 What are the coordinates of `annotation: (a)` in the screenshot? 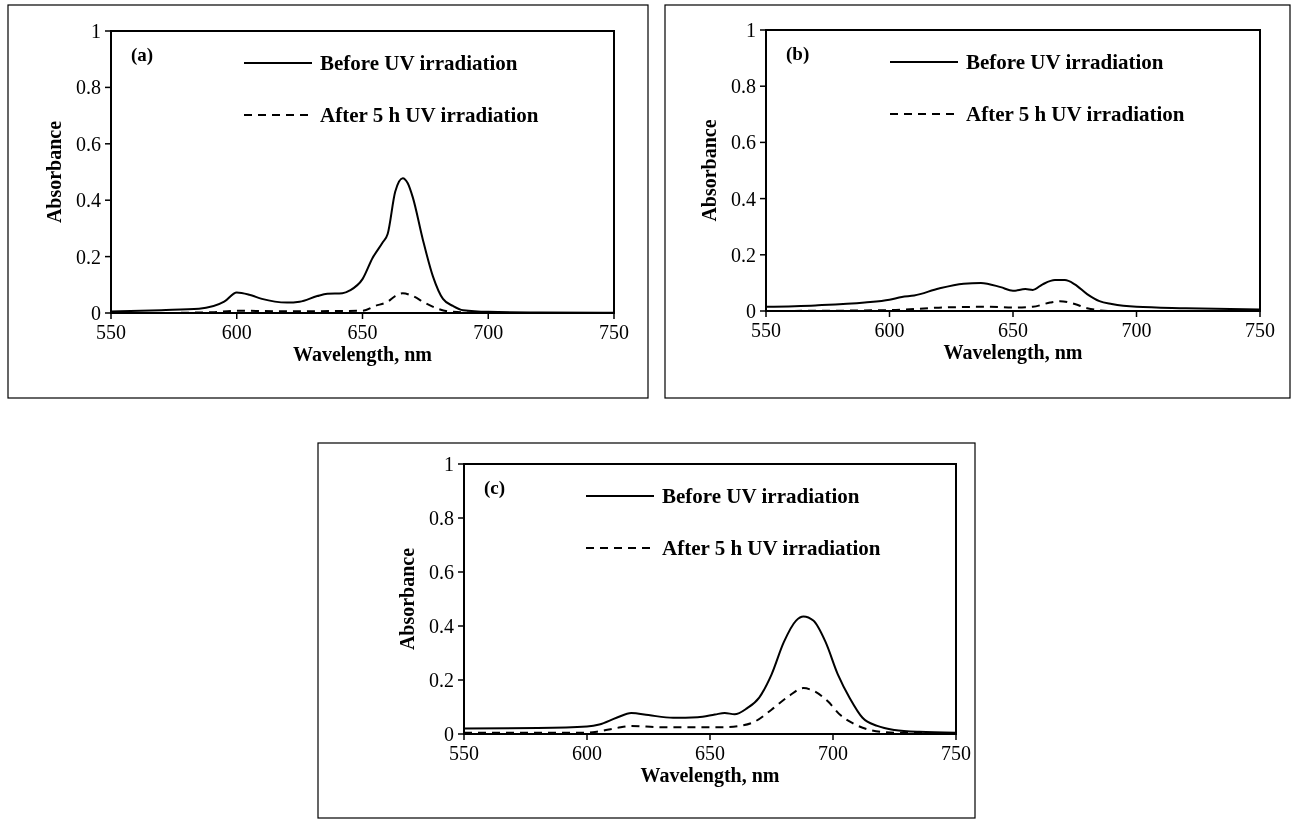 It's located at (142, 55).